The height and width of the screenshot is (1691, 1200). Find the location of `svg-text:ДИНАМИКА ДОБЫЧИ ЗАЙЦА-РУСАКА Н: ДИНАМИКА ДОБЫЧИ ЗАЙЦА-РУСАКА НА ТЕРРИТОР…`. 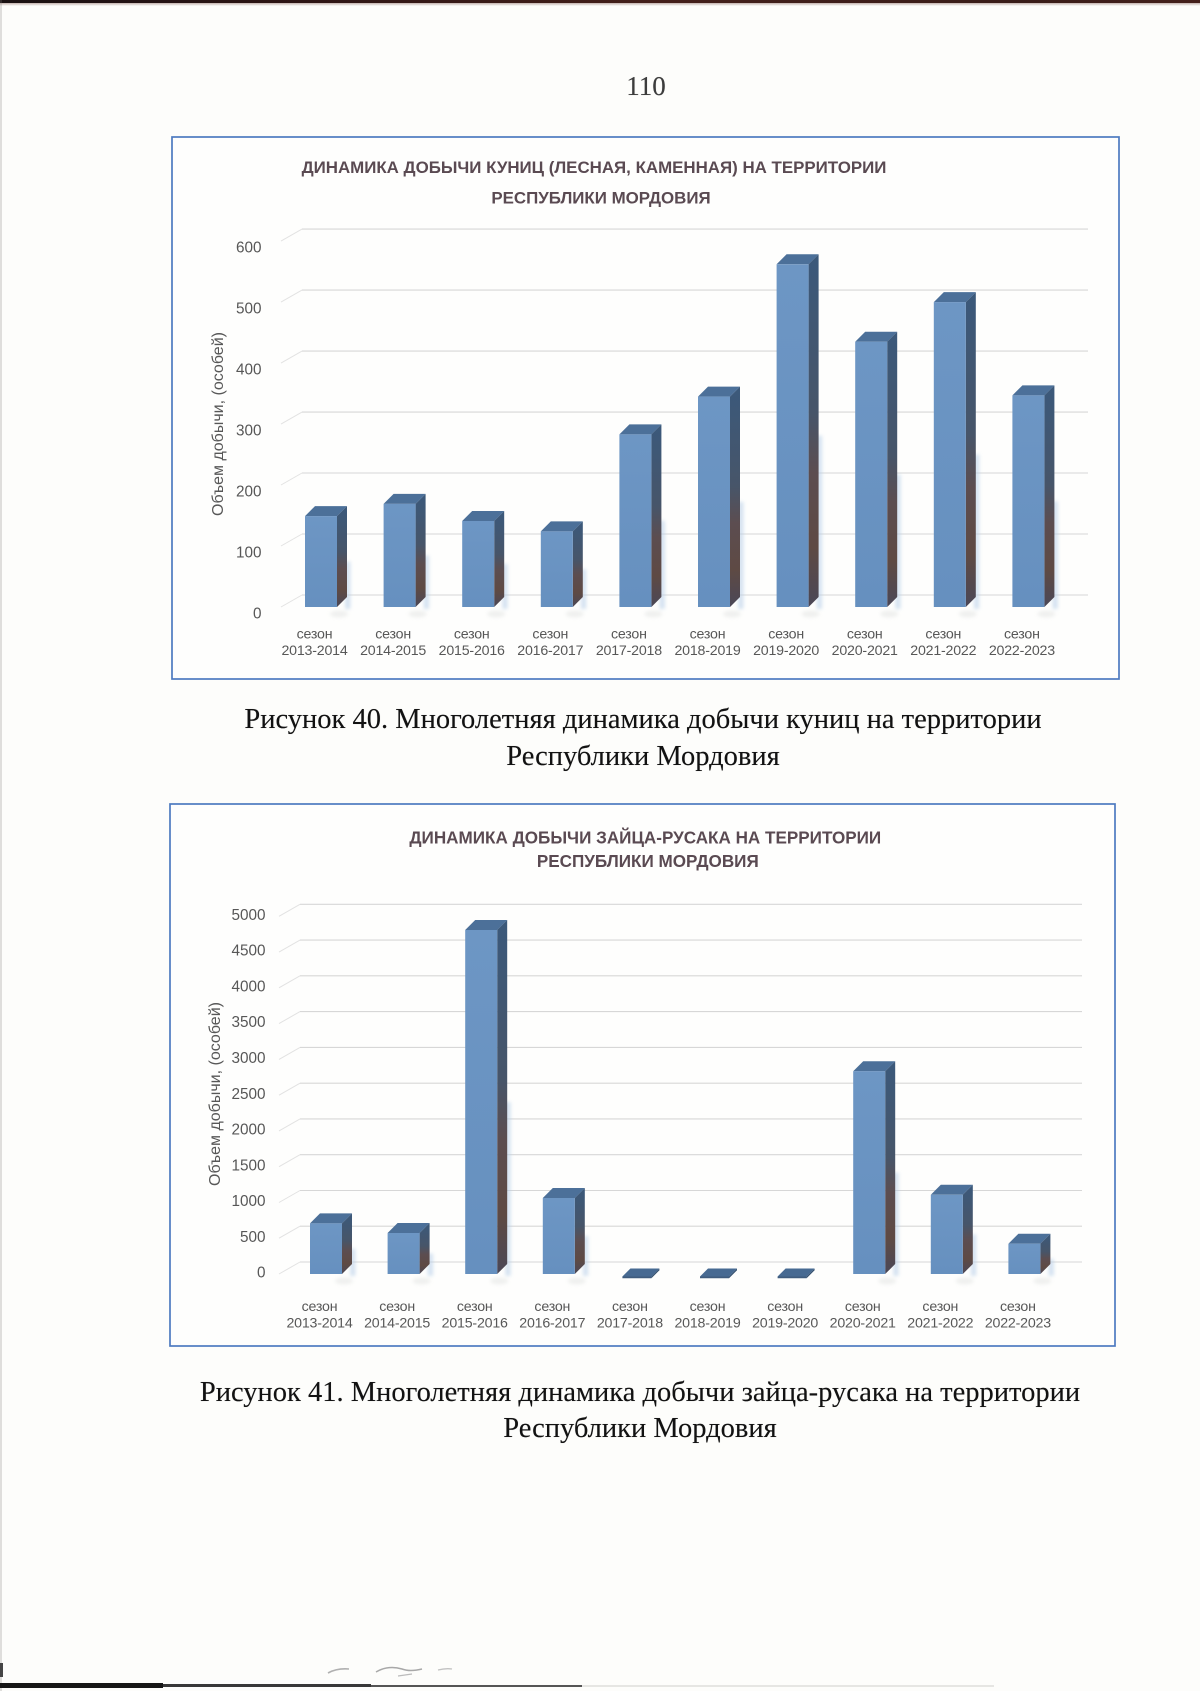

svg-text:ДИНАМИКА ДОБЫЧИ ЗАЙЦА-РУСАКА Н: ДИНАМИКА ДОБЫЧИ ЗАЙЦА-РУСАКА НА ТЕРРИТОР… is located at coordinates (645, 838).